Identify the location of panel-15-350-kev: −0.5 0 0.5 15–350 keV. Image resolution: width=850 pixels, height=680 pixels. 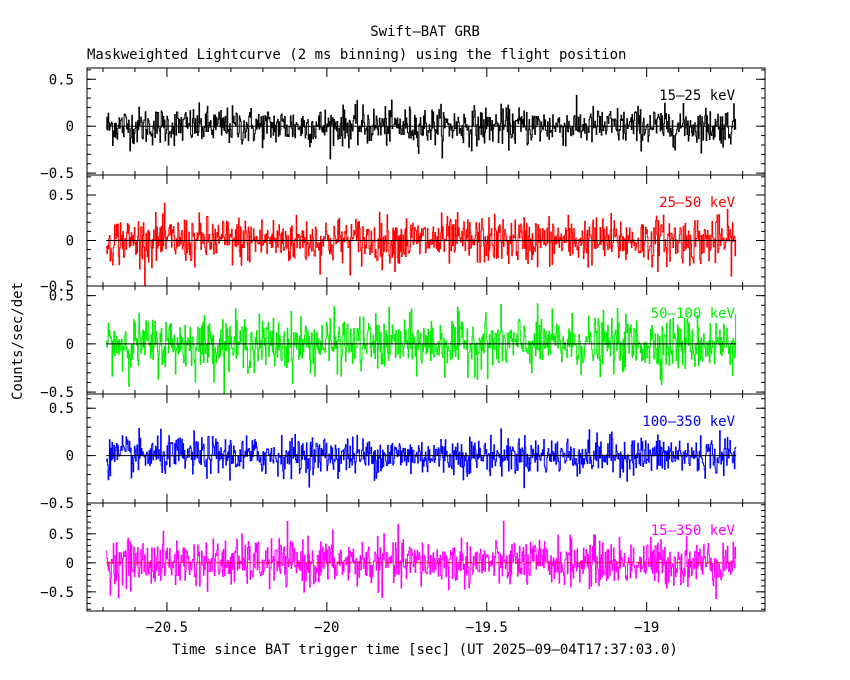
(403, 557).